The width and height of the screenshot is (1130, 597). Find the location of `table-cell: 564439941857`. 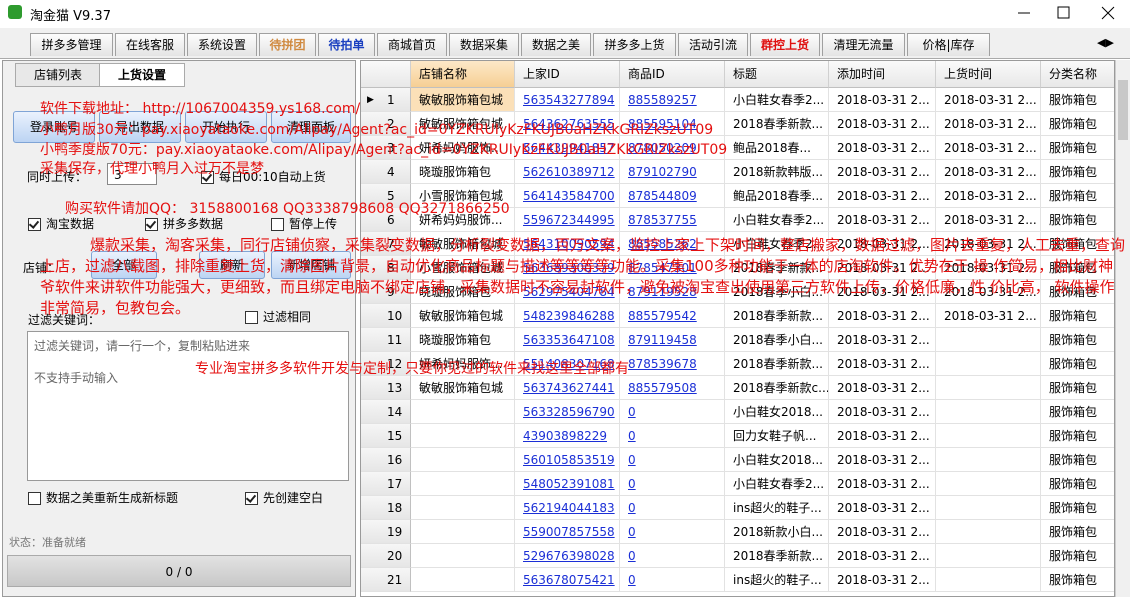

table-cell: 564439941857 is located at coordinates (567, 148).